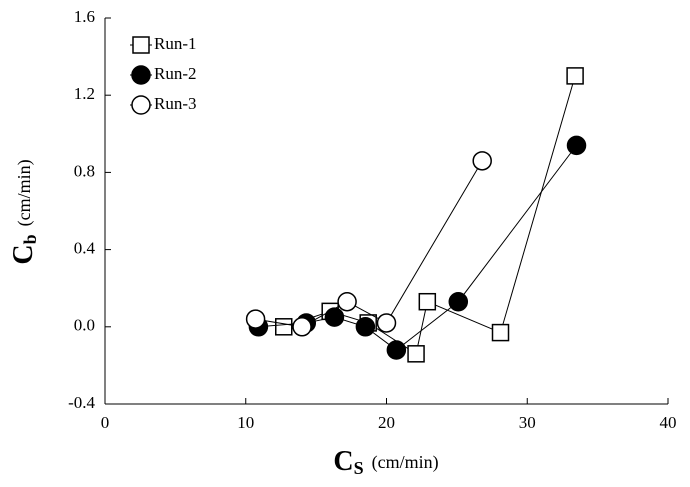  Describe the element at coordinates (386, 422) in the screenshot. I see `x-tick-label: 20` at that location.